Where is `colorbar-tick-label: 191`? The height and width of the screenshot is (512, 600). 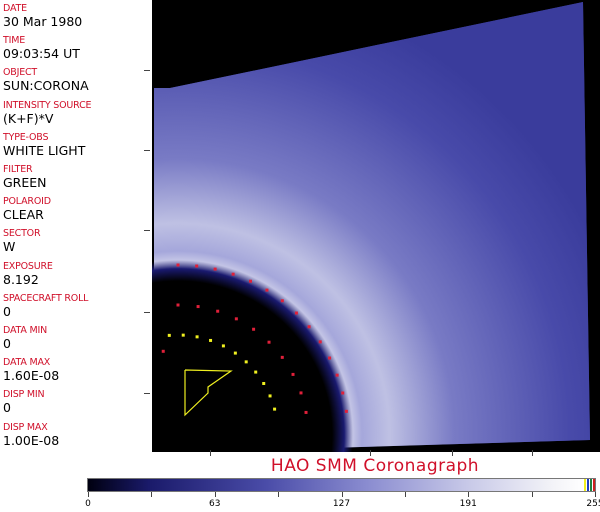
colorbar-tick-label: 191 is located at coordinates (468, 504).